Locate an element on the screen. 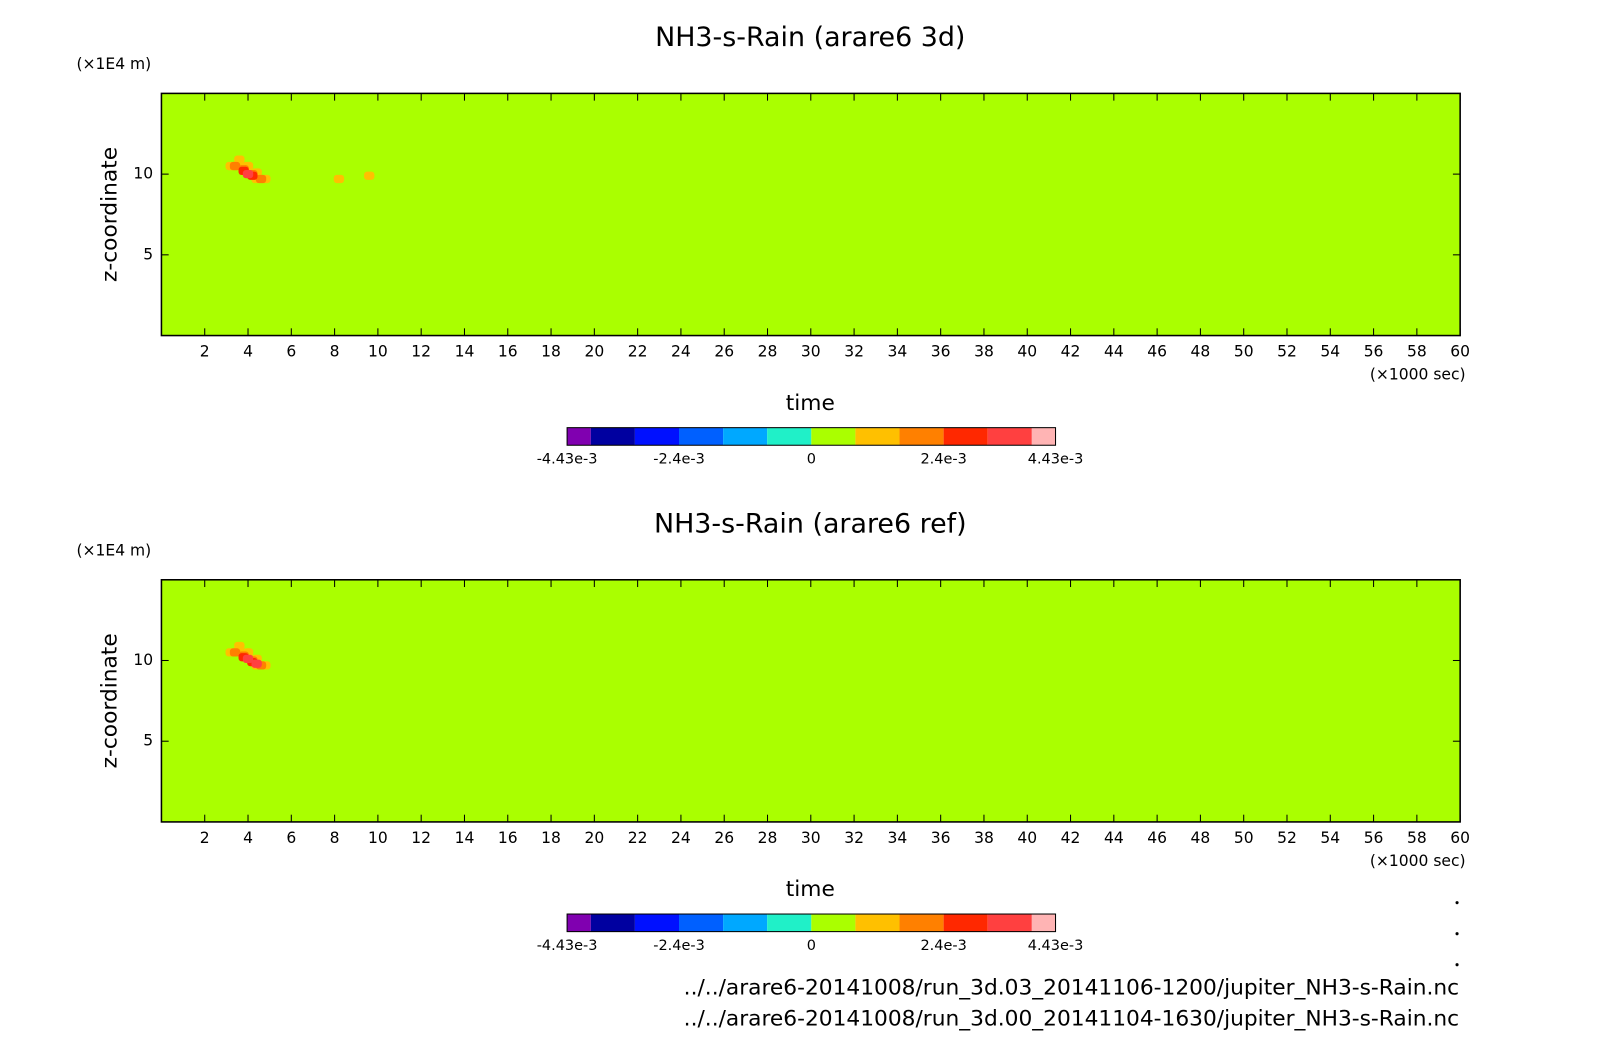  y-axis-label: z-coordinate is located at coordinates (110, 214).